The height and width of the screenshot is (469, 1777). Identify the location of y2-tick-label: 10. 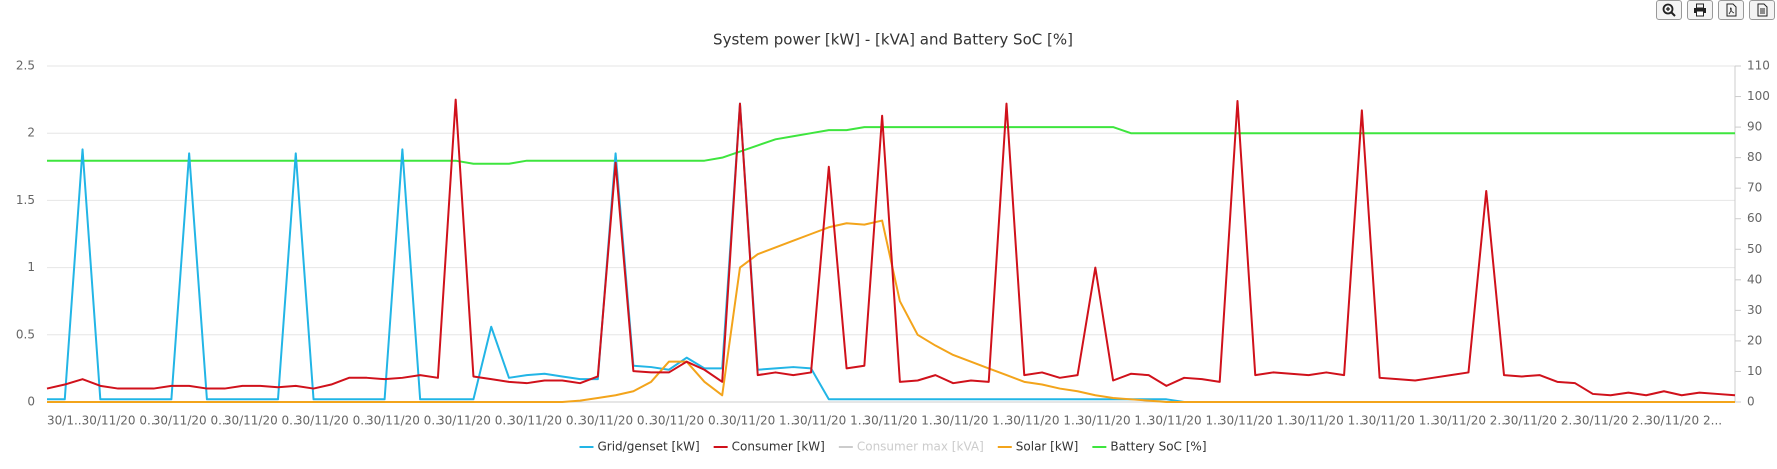
(1754, 371).